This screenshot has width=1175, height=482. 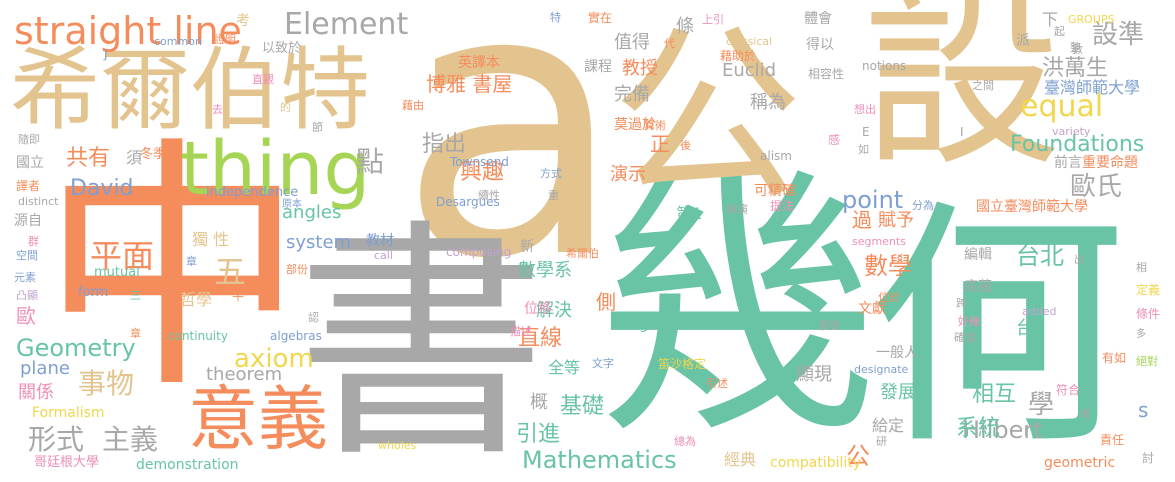 I want to click on word-down: 下, so click(x=1050, y=19).